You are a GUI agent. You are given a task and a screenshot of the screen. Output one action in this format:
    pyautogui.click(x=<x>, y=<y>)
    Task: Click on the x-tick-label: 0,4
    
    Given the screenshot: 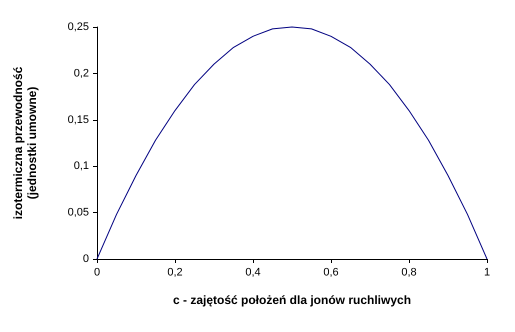 What is the action you would take?
    pyautogui.click(x=253, y=272)
    